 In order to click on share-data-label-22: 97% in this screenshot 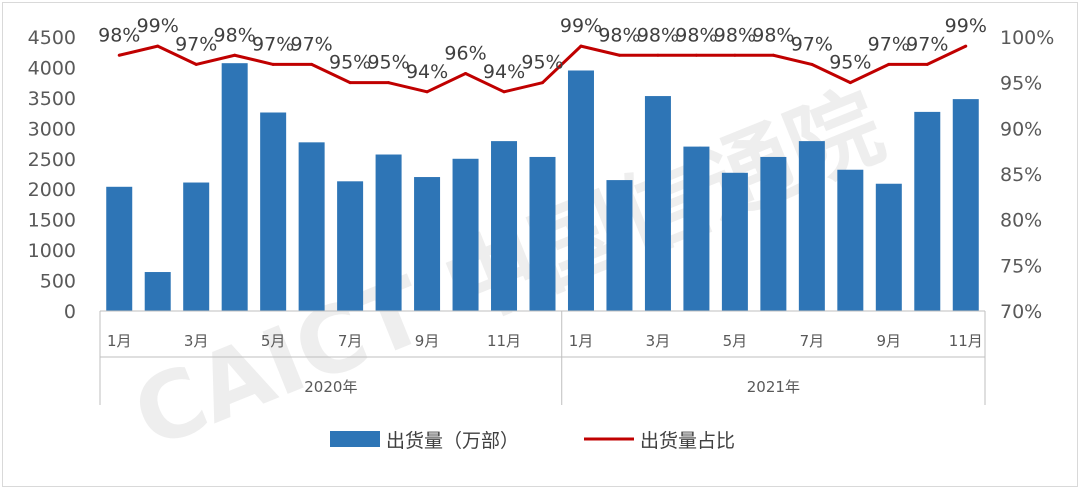, I will do `click(927, 44)`.